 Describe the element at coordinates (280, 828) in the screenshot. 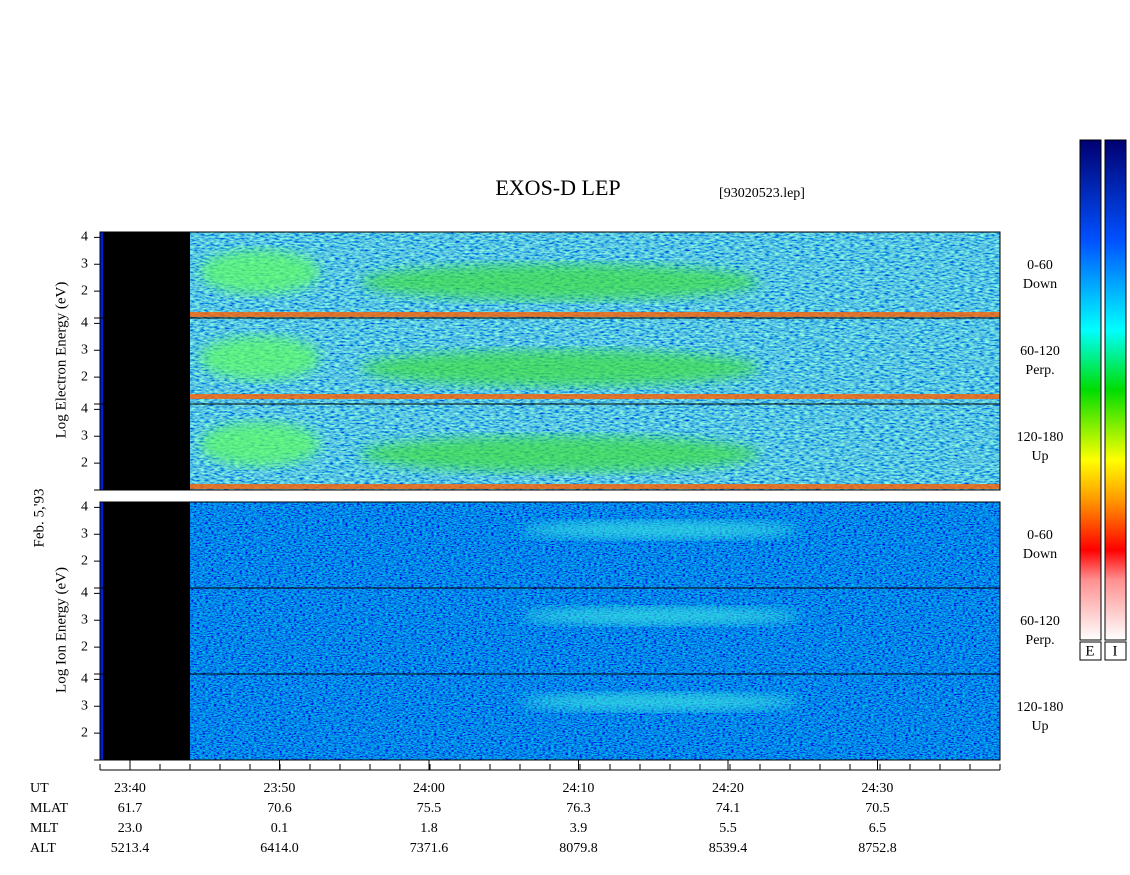

I see `time-value: 0.1` at that location.